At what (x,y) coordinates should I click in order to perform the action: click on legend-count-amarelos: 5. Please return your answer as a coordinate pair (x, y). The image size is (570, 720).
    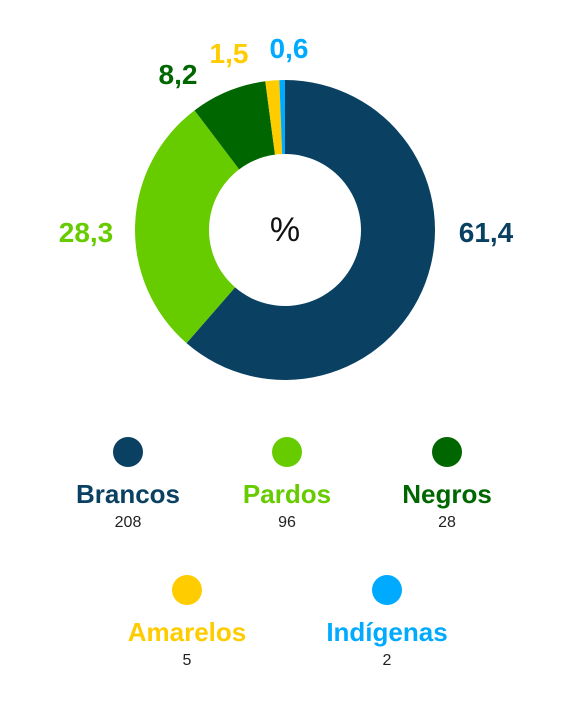
    Looking at the image, I should click on (187, 660).